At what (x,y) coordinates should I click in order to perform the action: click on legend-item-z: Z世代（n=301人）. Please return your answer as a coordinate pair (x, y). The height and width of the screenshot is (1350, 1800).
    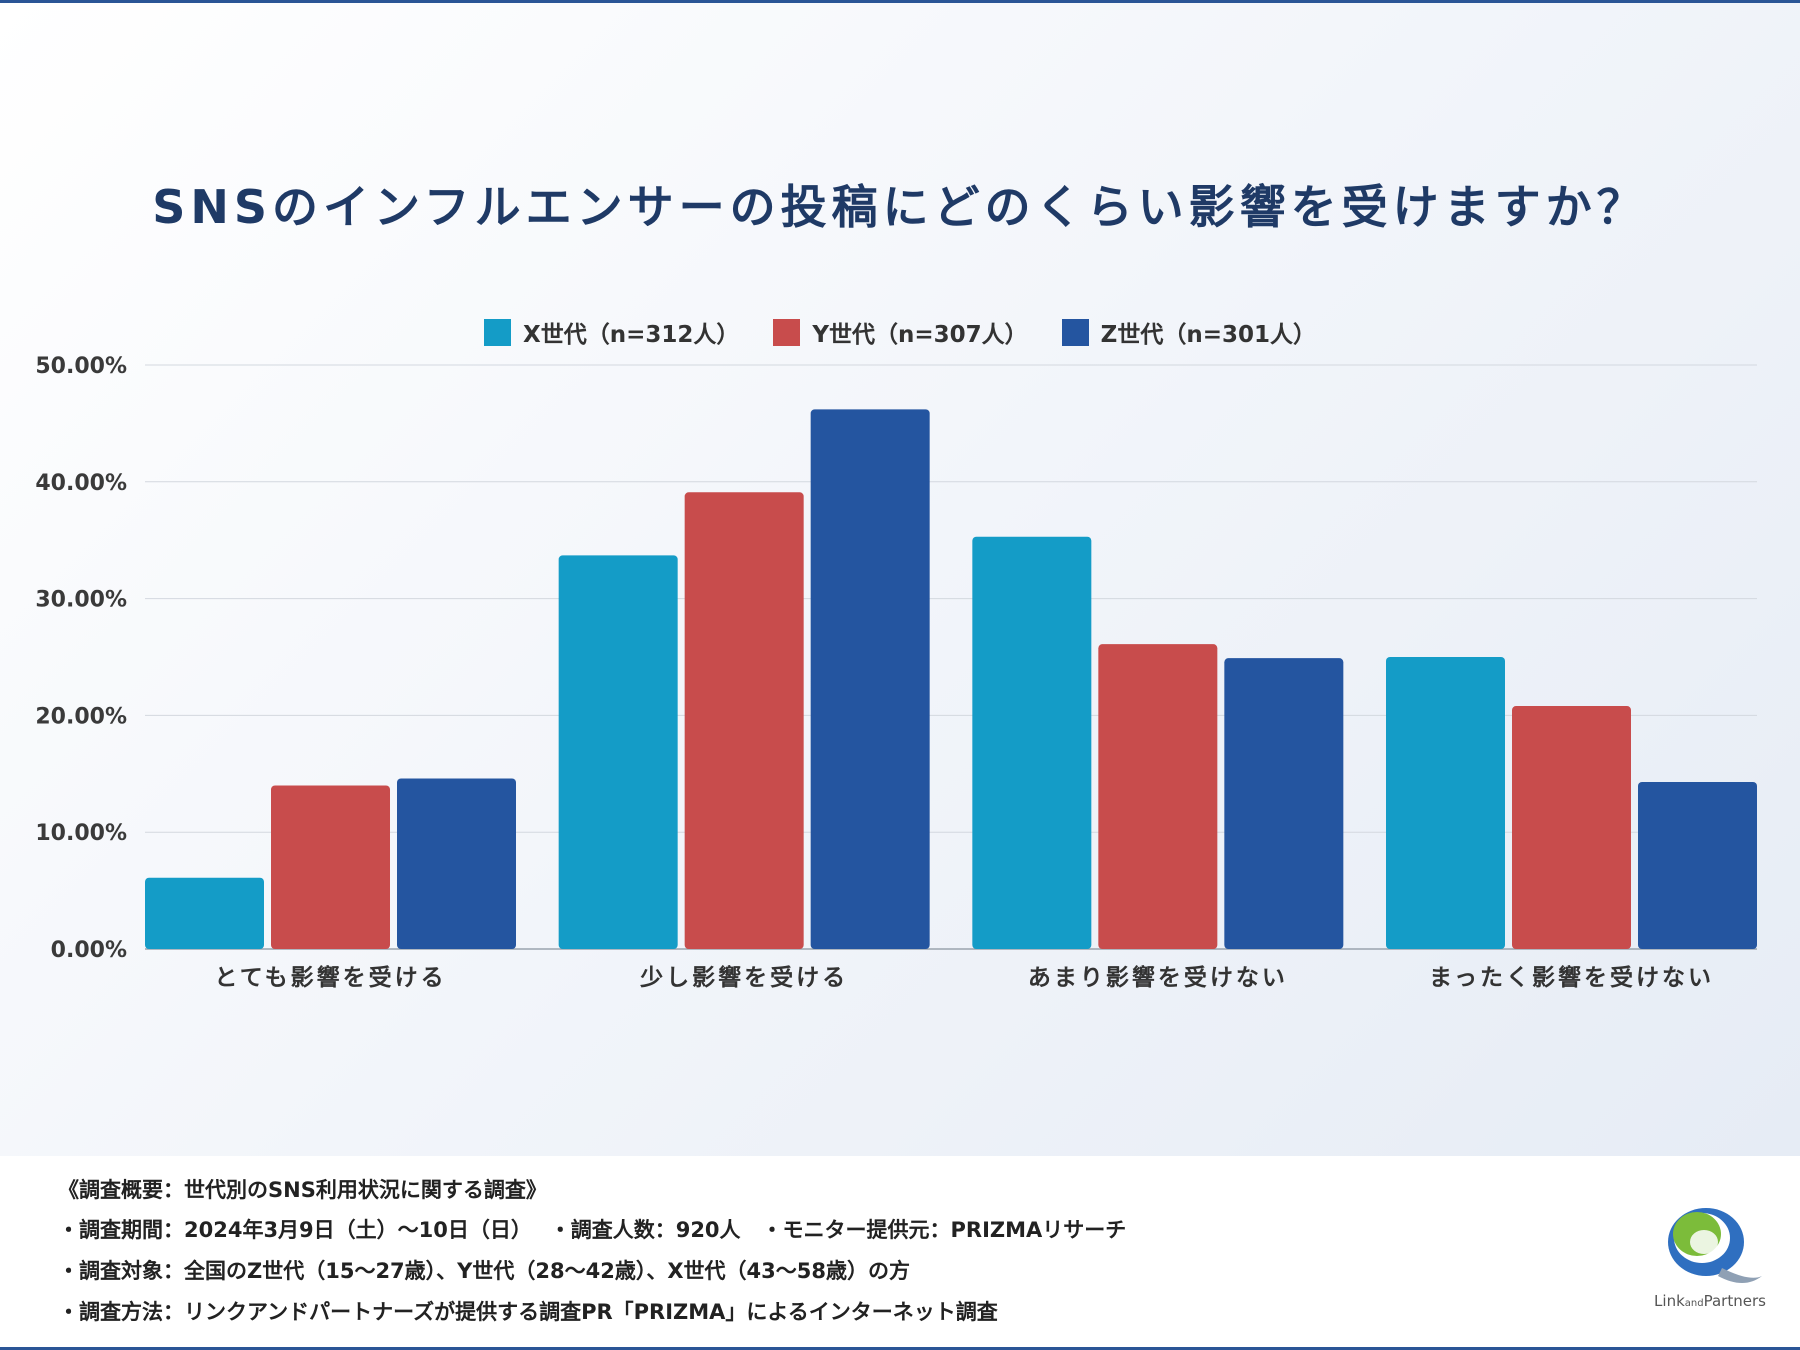
    Looking at the image, I should click on (1189, 332).